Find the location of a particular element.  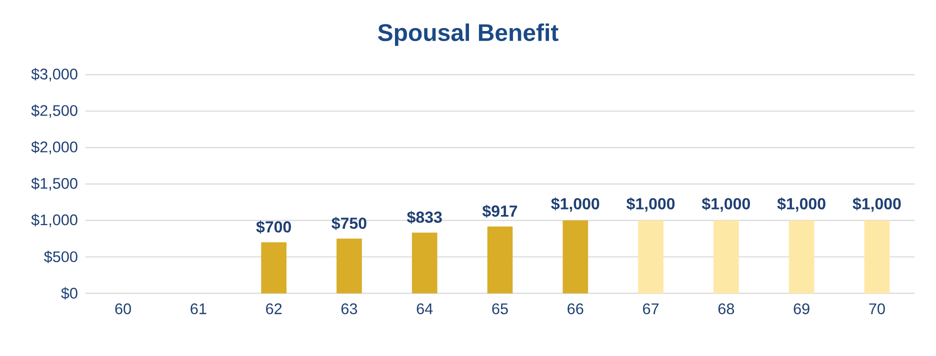

x-tick-label: 61 is located at coordinates (198, 308).